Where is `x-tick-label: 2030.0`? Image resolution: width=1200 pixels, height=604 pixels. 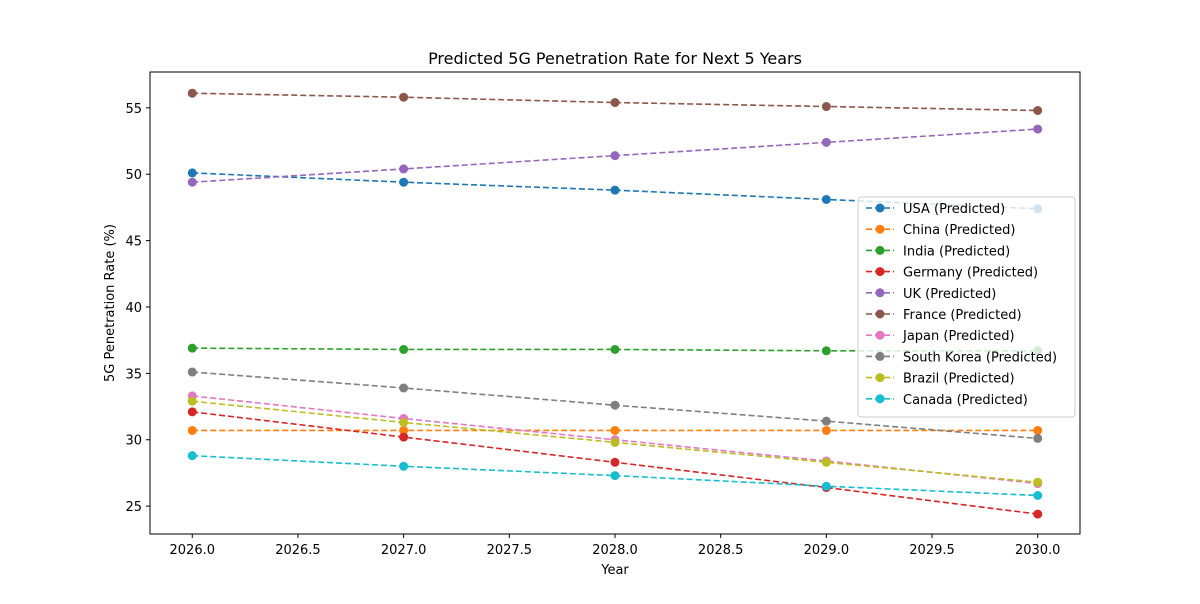 x-tick-label: 2030.0 is located at coordinates (1038, 550).